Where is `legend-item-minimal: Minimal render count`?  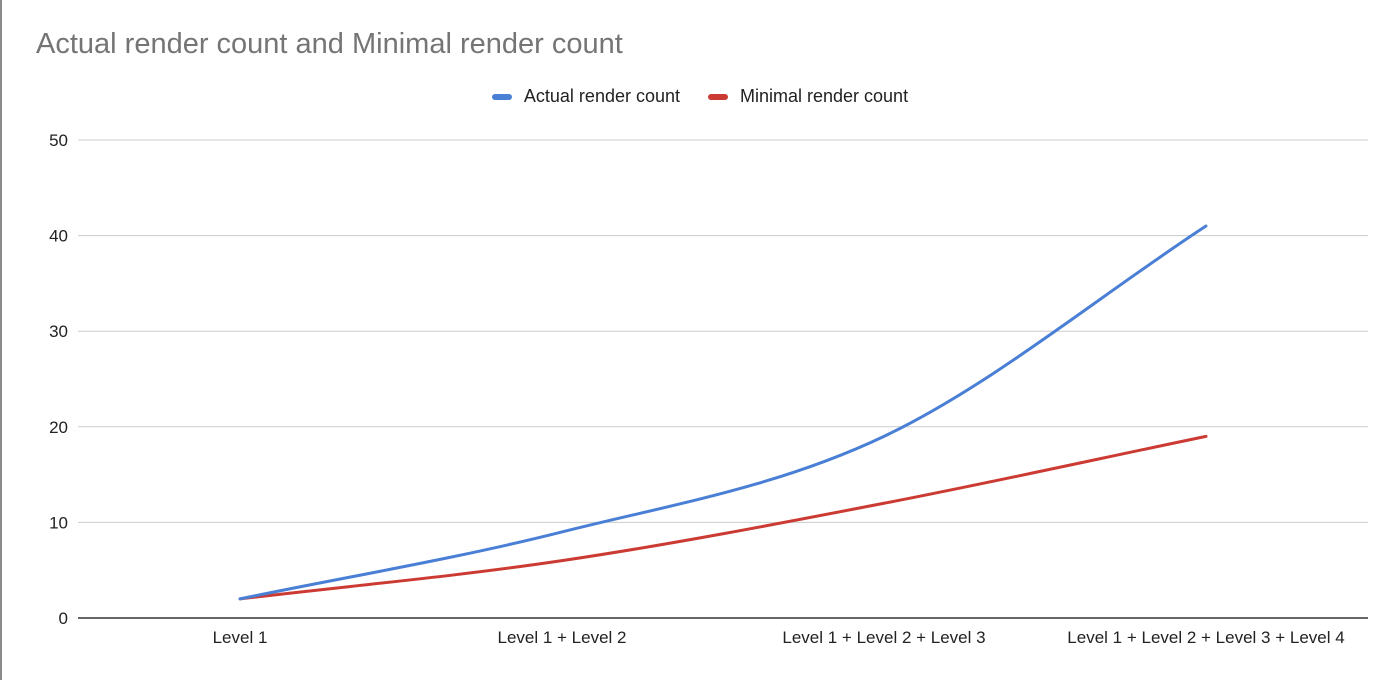 legend-item-minimal: Minimal render count is located at coordinates (808, 96).